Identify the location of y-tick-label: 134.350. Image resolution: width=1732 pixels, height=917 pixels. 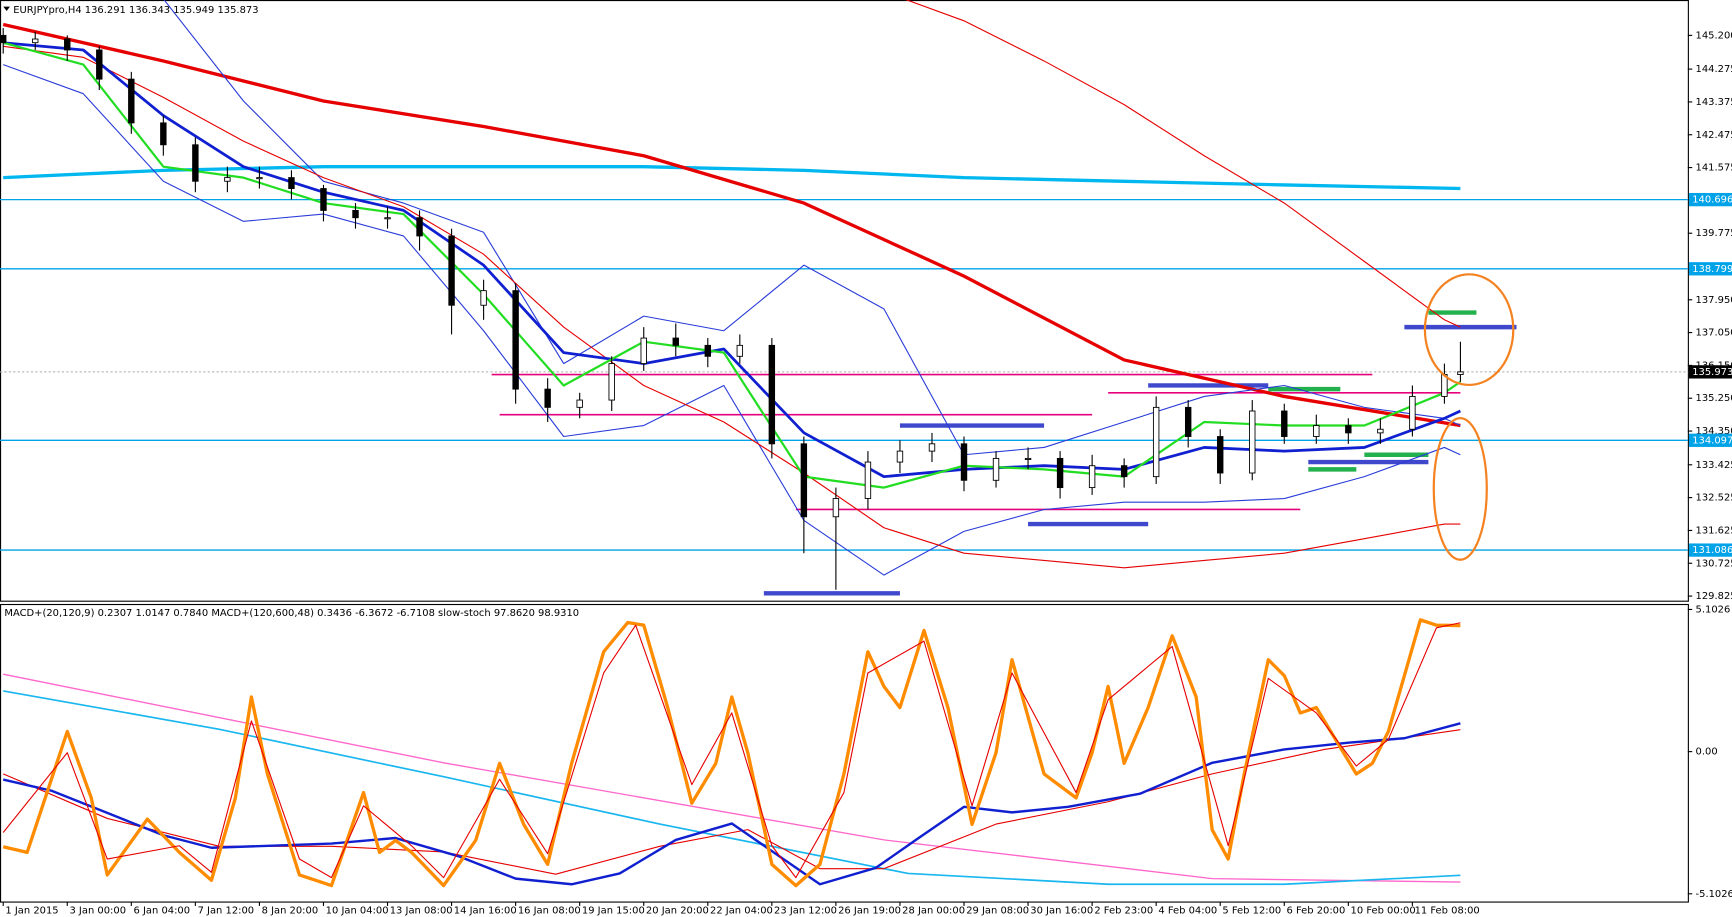
(1714, 431).